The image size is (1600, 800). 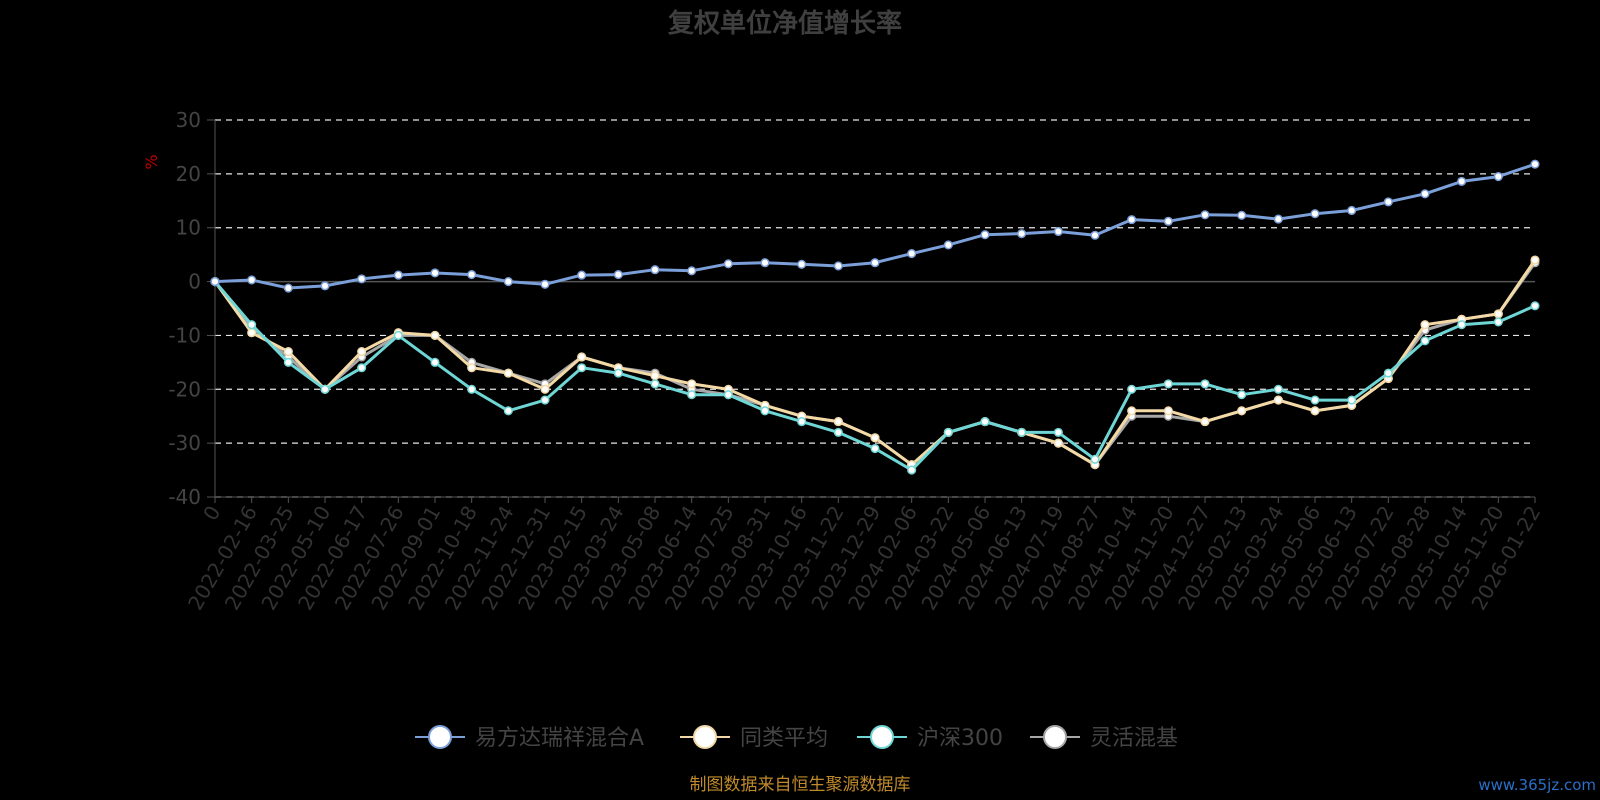 I want to click on legend-item: 易方达瑞祥混合A, so click(x=529, y=738).